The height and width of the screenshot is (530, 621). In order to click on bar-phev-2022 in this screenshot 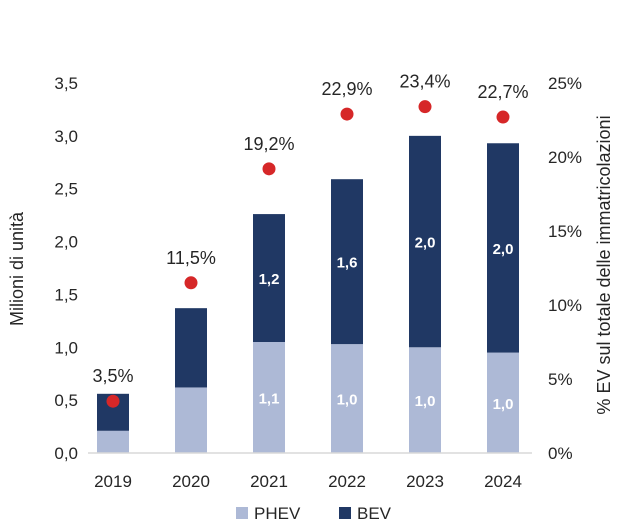, I will do `click(347, 398)`.